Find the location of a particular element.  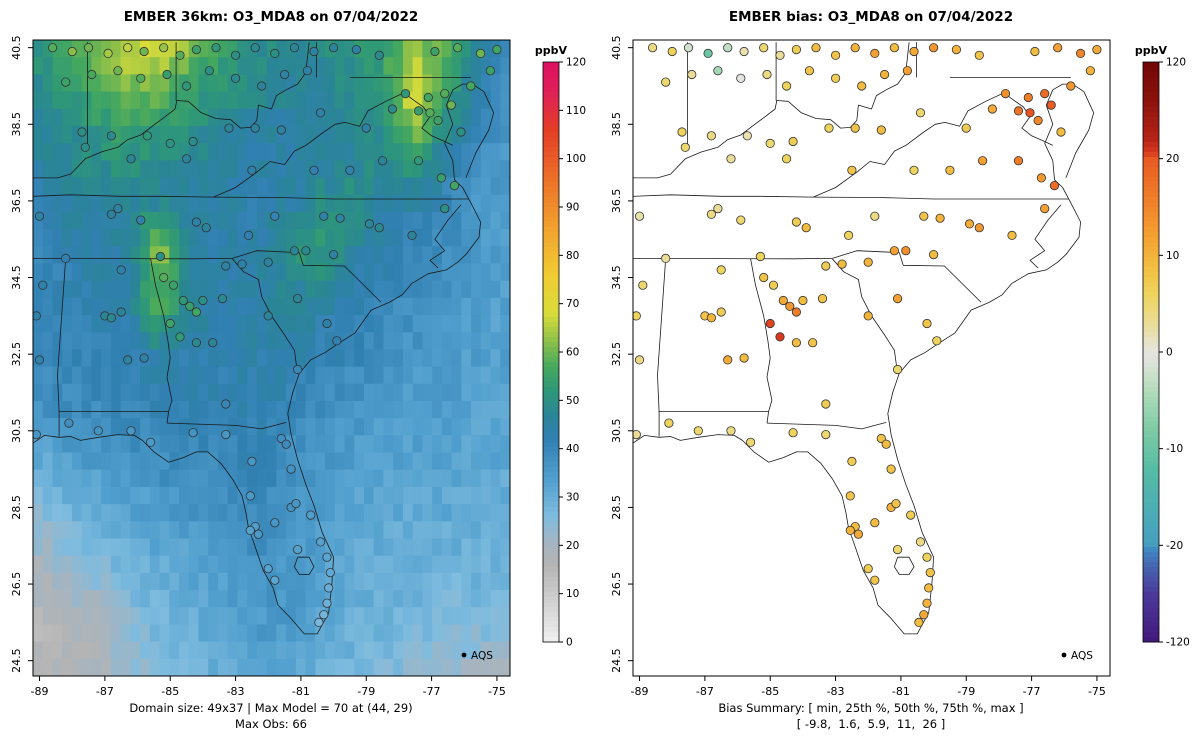

svg-text: -120 is located at coordinates (1178, 643).